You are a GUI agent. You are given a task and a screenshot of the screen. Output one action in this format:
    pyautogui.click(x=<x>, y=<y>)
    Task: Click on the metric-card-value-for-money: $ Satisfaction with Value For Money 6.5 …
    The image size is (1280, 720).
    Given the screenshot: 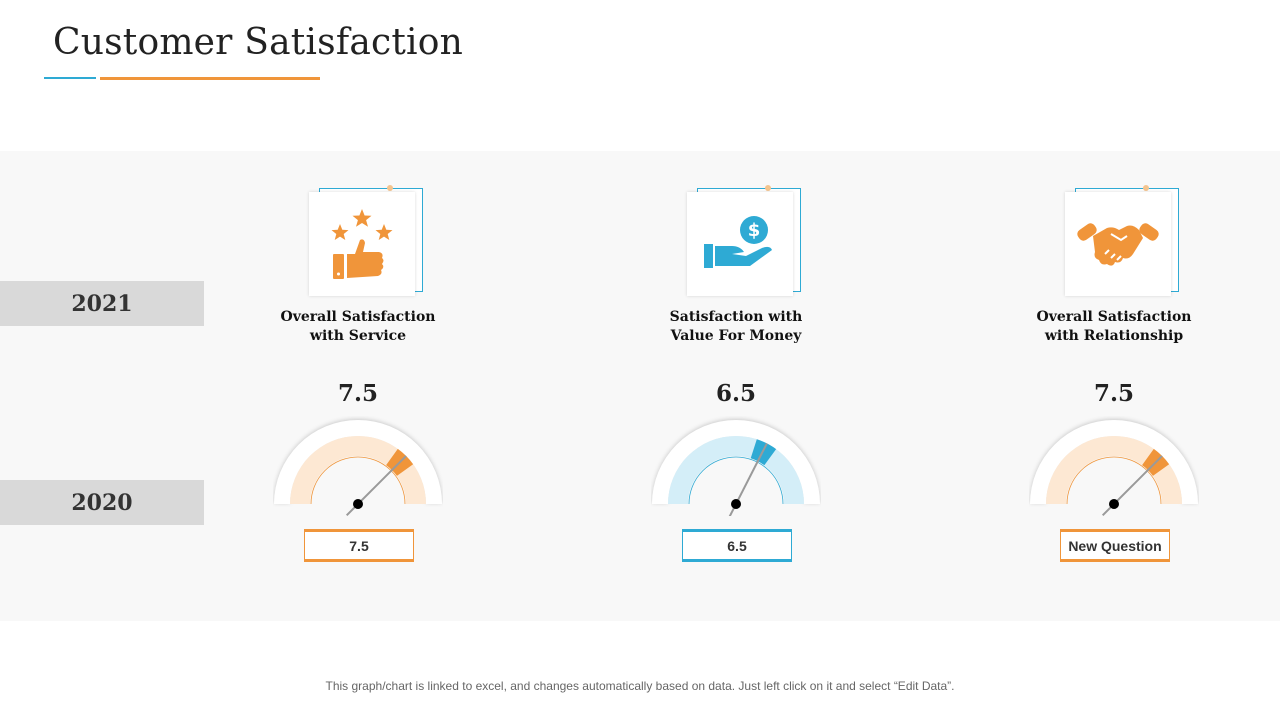 What is the action you would take?
    pyautogui.click(x=736, y=386)
    